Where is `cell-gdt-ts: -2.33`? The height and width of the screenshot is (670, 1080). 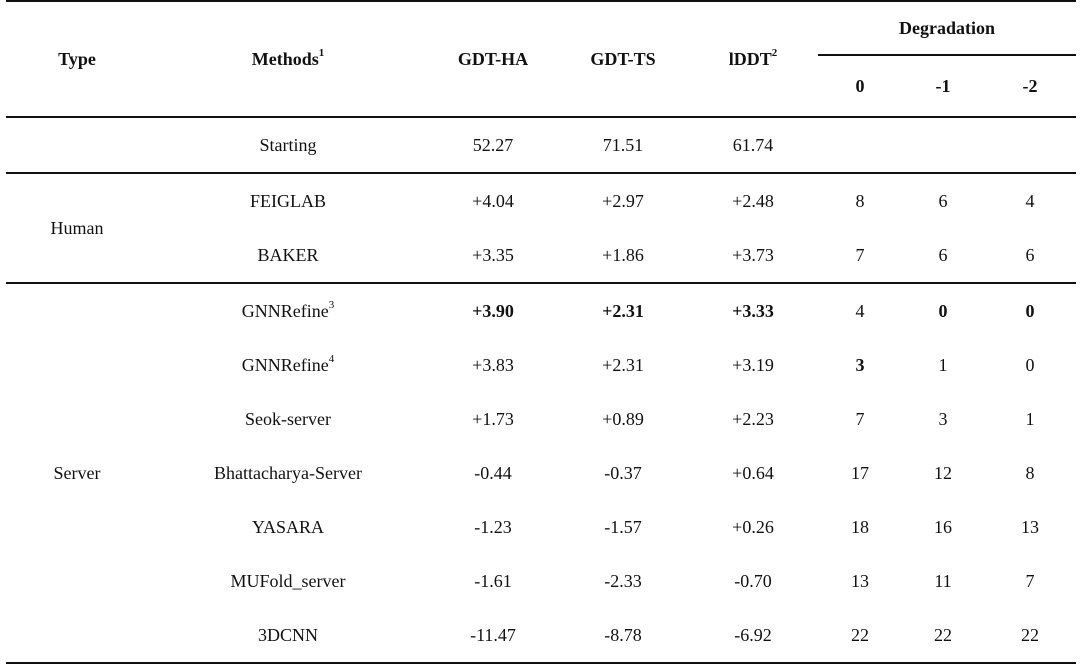
cell-gdt-ts: -2.33 is located at coordinates (623, 580).